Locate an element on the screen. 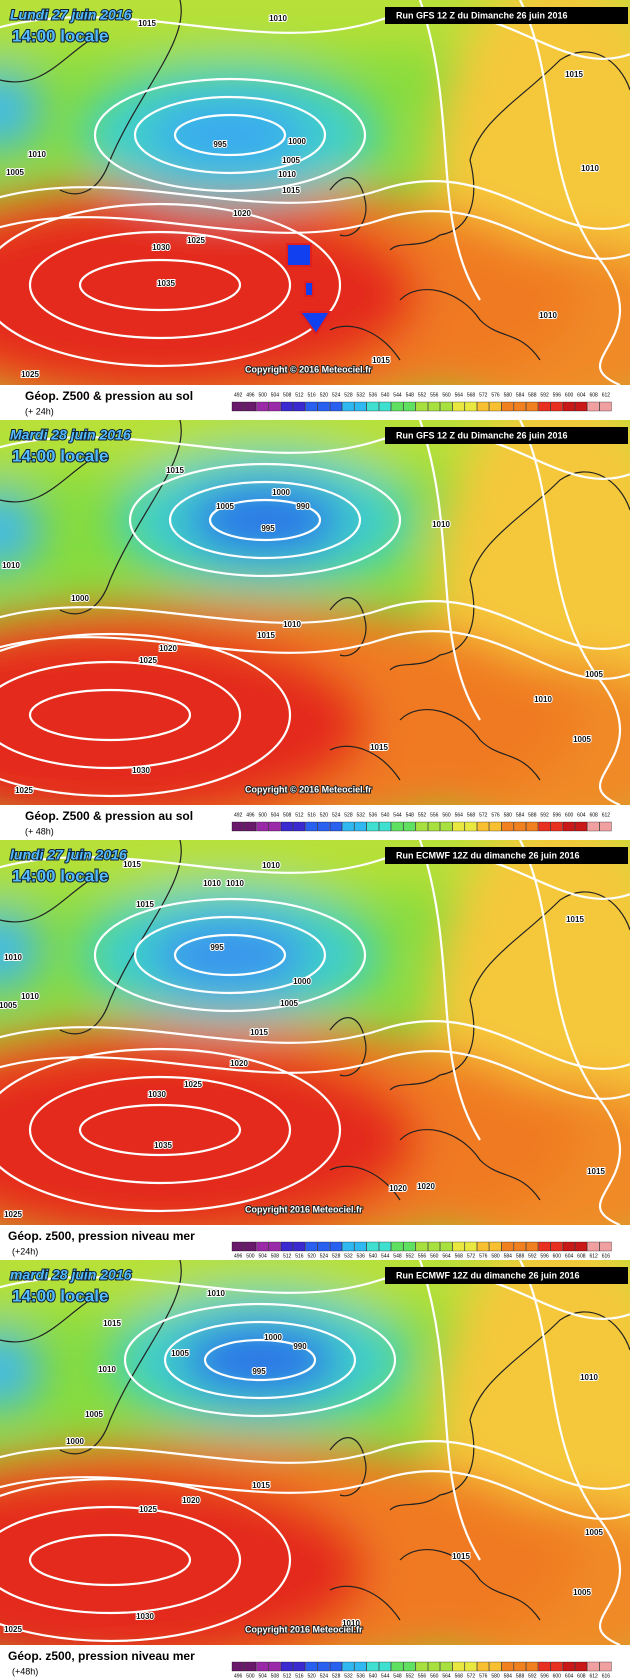  scale-label: 524 is located at coordinates (324, 1676).